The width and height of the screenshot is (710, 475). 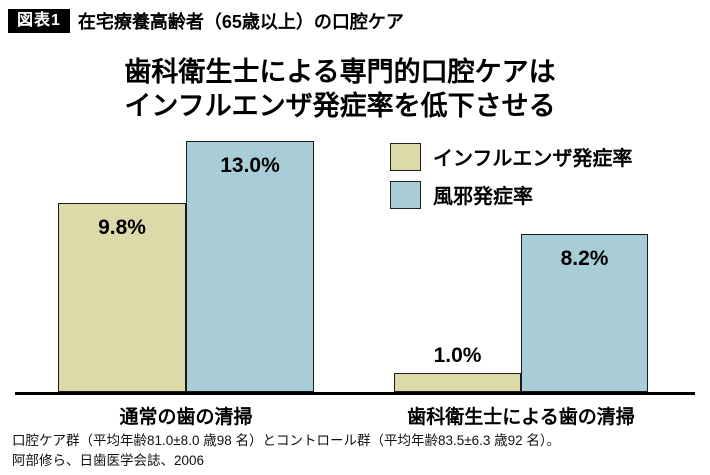 I want to click on bar-cold-normal-cleaning: 13.0%, so click(x=250, y=266).